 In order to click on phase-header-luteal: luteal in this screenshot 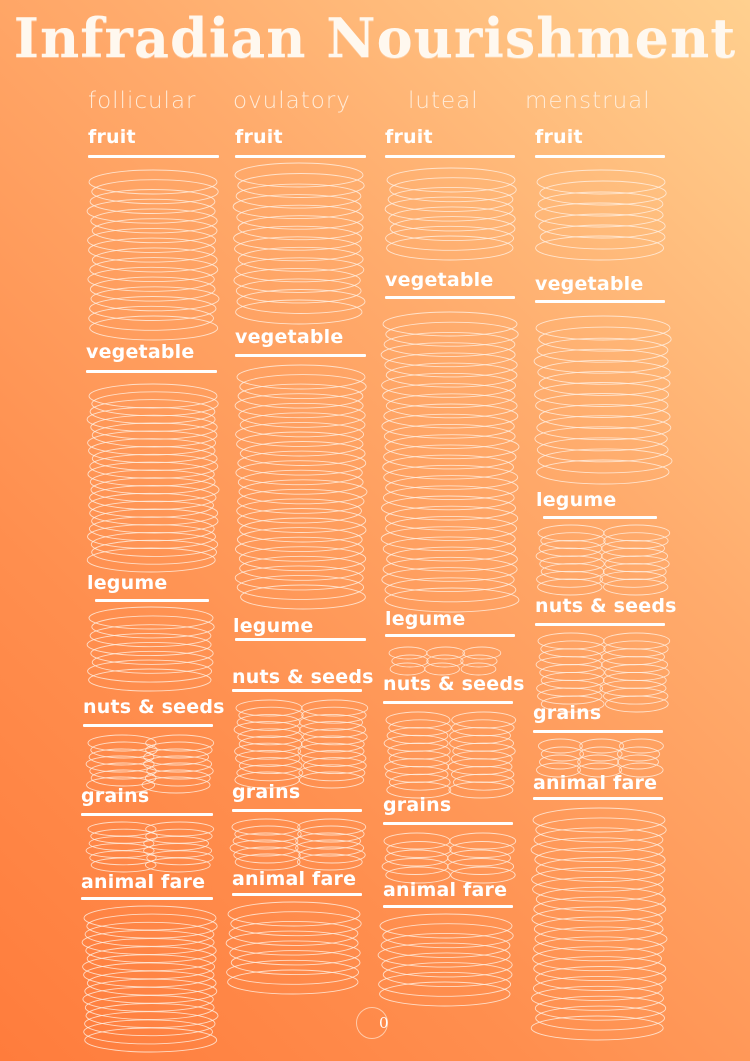, I will do `click(443, 101)`.